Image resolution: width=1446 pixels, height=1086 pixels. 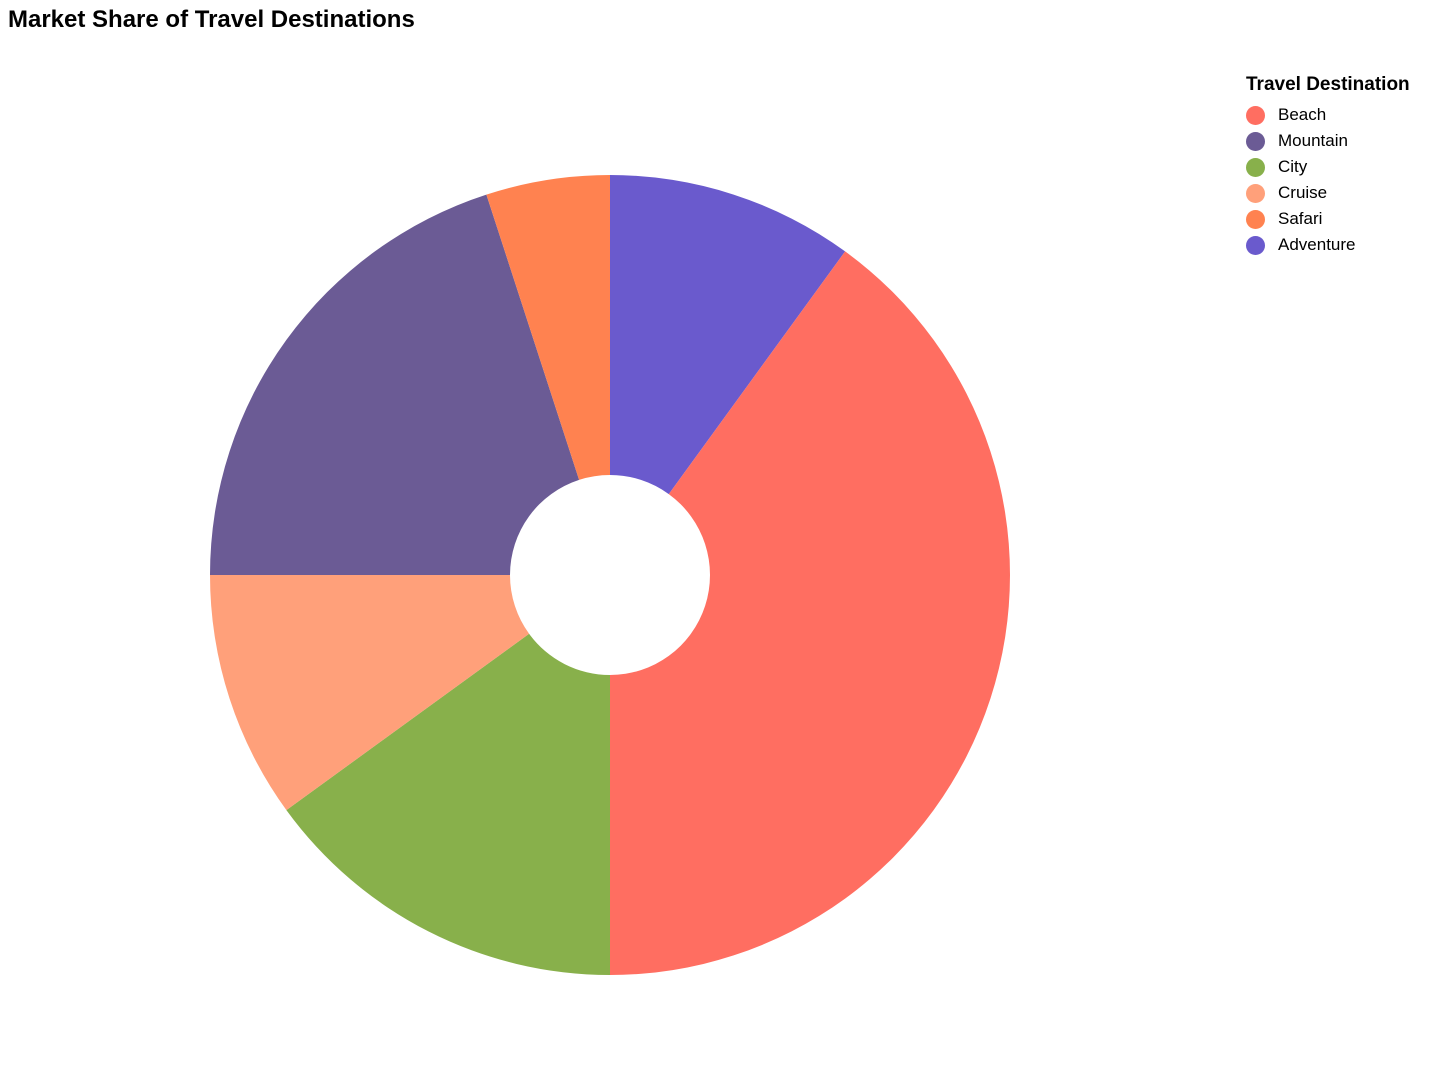 I want to click on legend-item-mountain: Mountain, so click(x=1328, y=141).